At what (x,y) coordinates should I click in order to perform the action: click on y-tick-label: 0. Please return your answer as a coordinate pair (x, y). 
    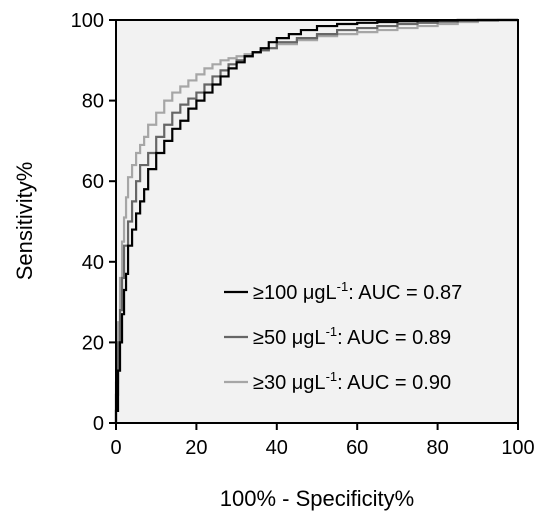
    Looking at the image, I should click on (98, 424).